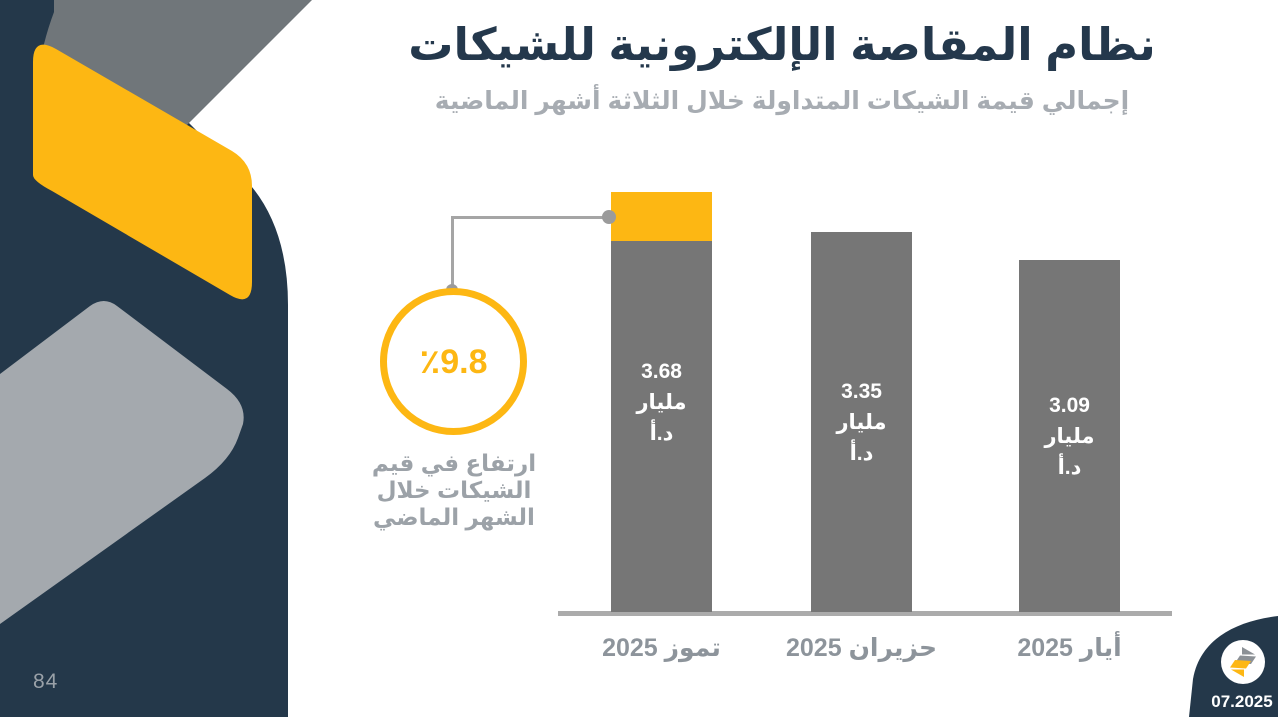  I want to click on x-axis-label-1: تموز 2025, so click(661, 648).